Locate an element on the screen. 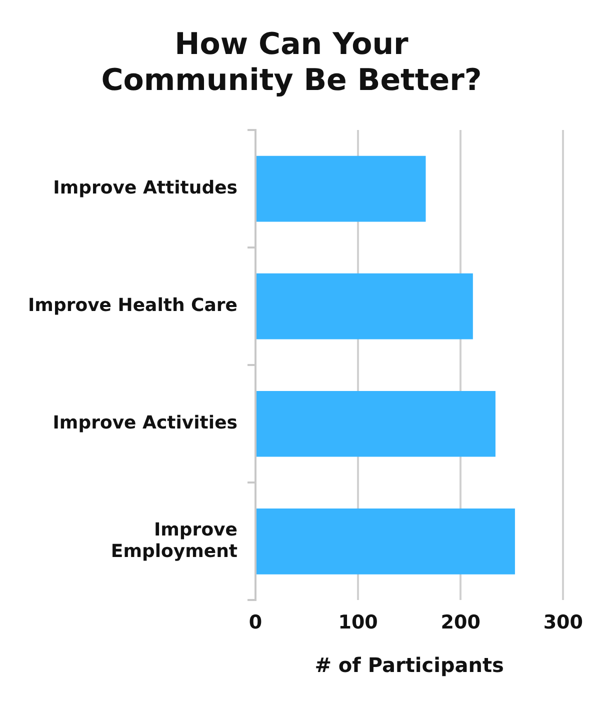 The image size is (603, 701). x-axis-title: # of Participants is located at coordinates (409, 665).